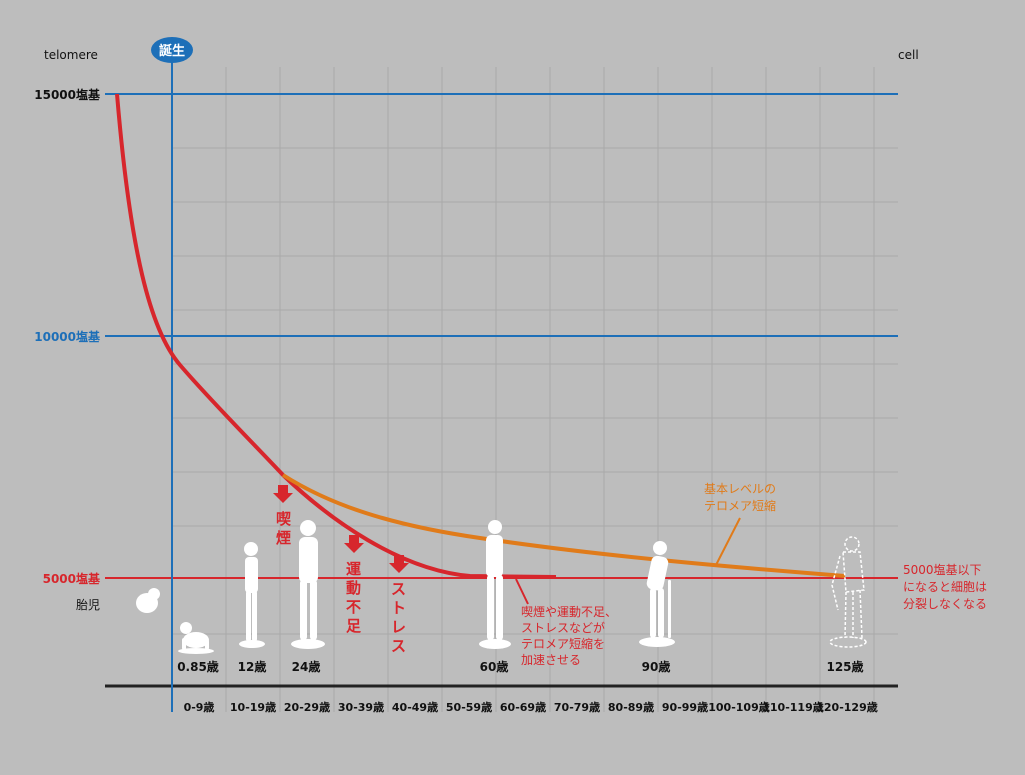 The image size is (1025, 775). I want to click on factor-lack-of-exercise: 運 動 不 足, so click(354, 585).